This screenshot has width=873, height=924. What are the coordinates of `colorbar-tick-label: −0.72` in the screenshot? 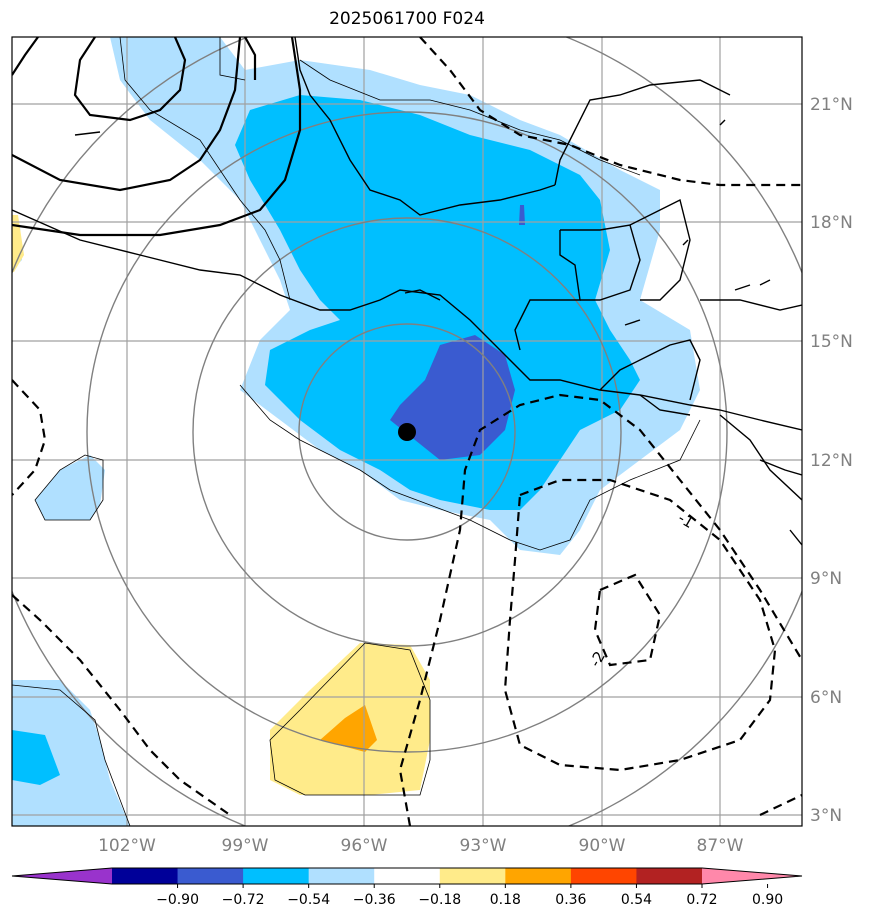 It's located at (243, 900).